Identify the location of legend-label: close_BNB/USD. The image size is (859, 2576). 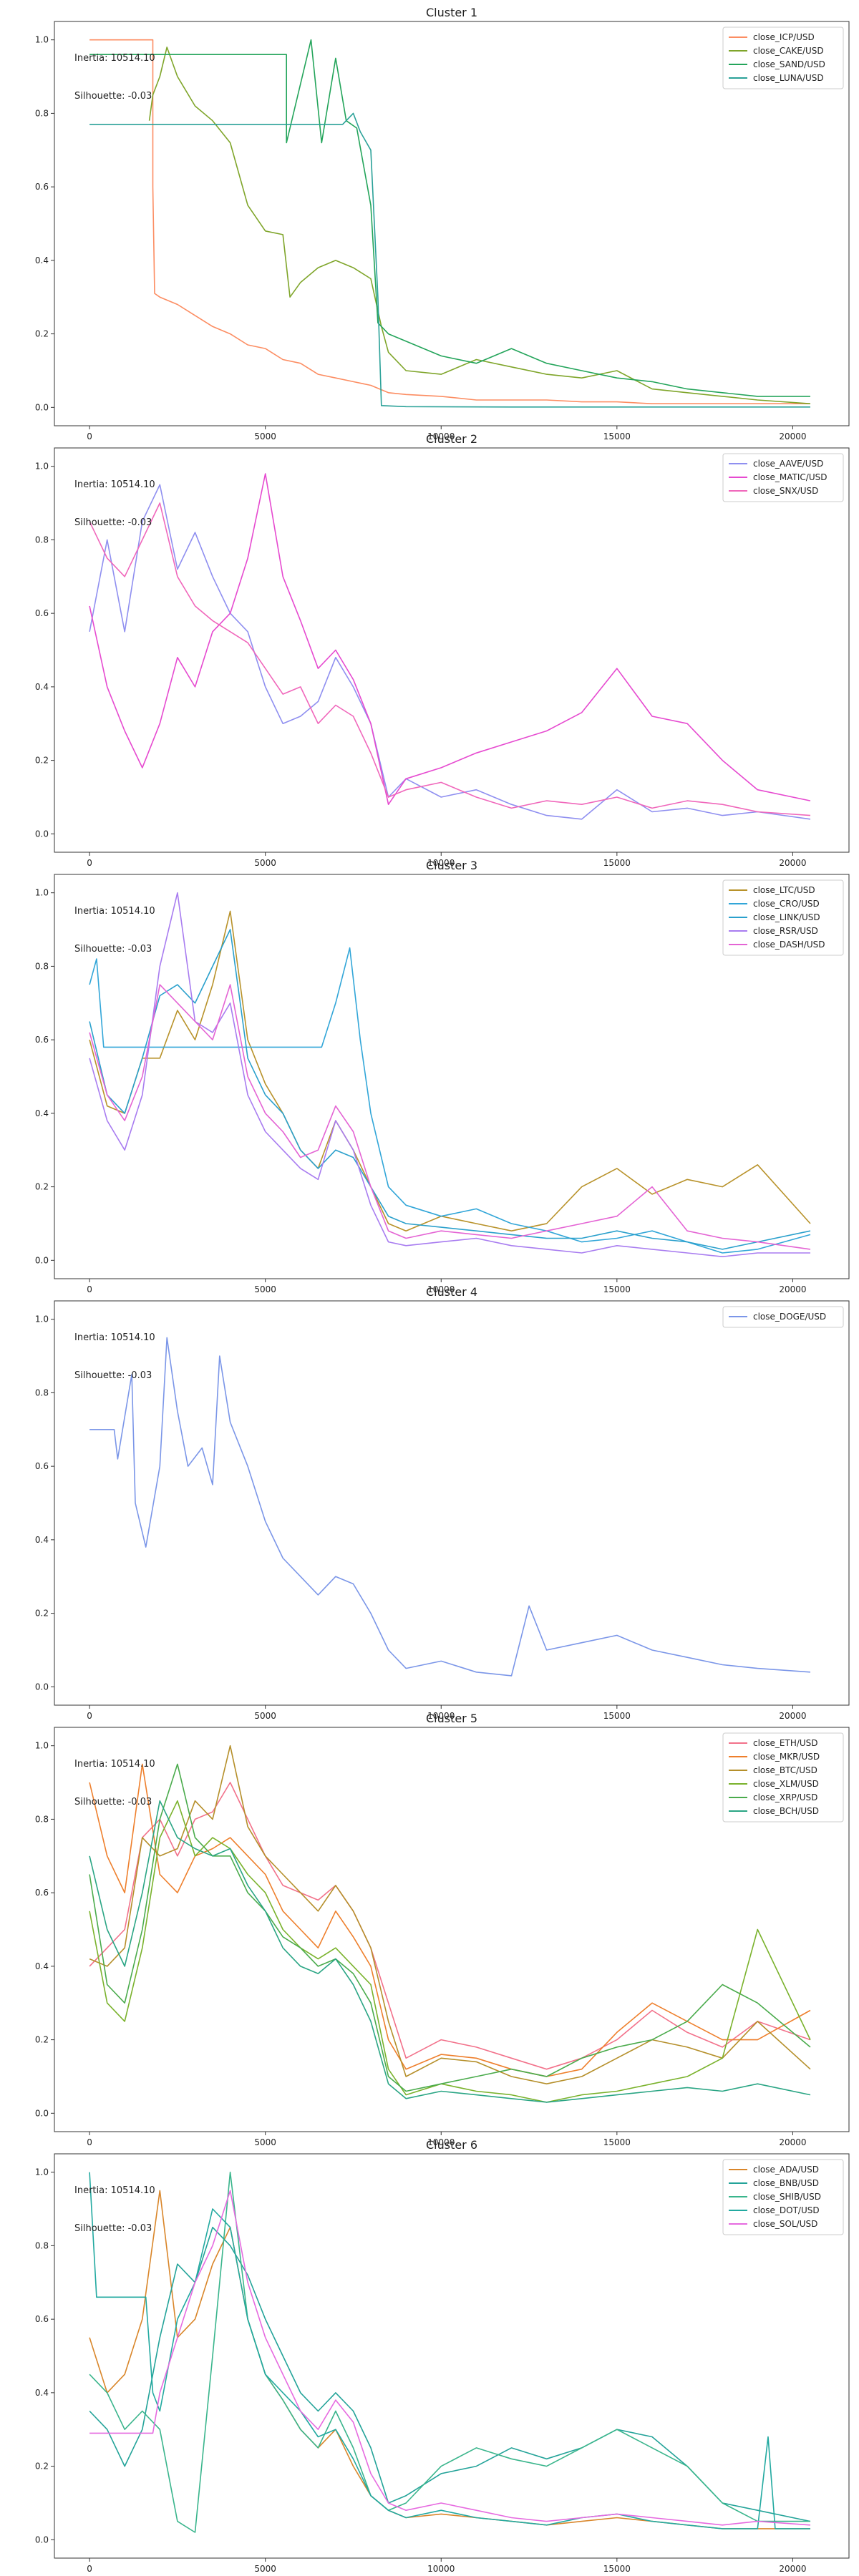
(786, 2183).